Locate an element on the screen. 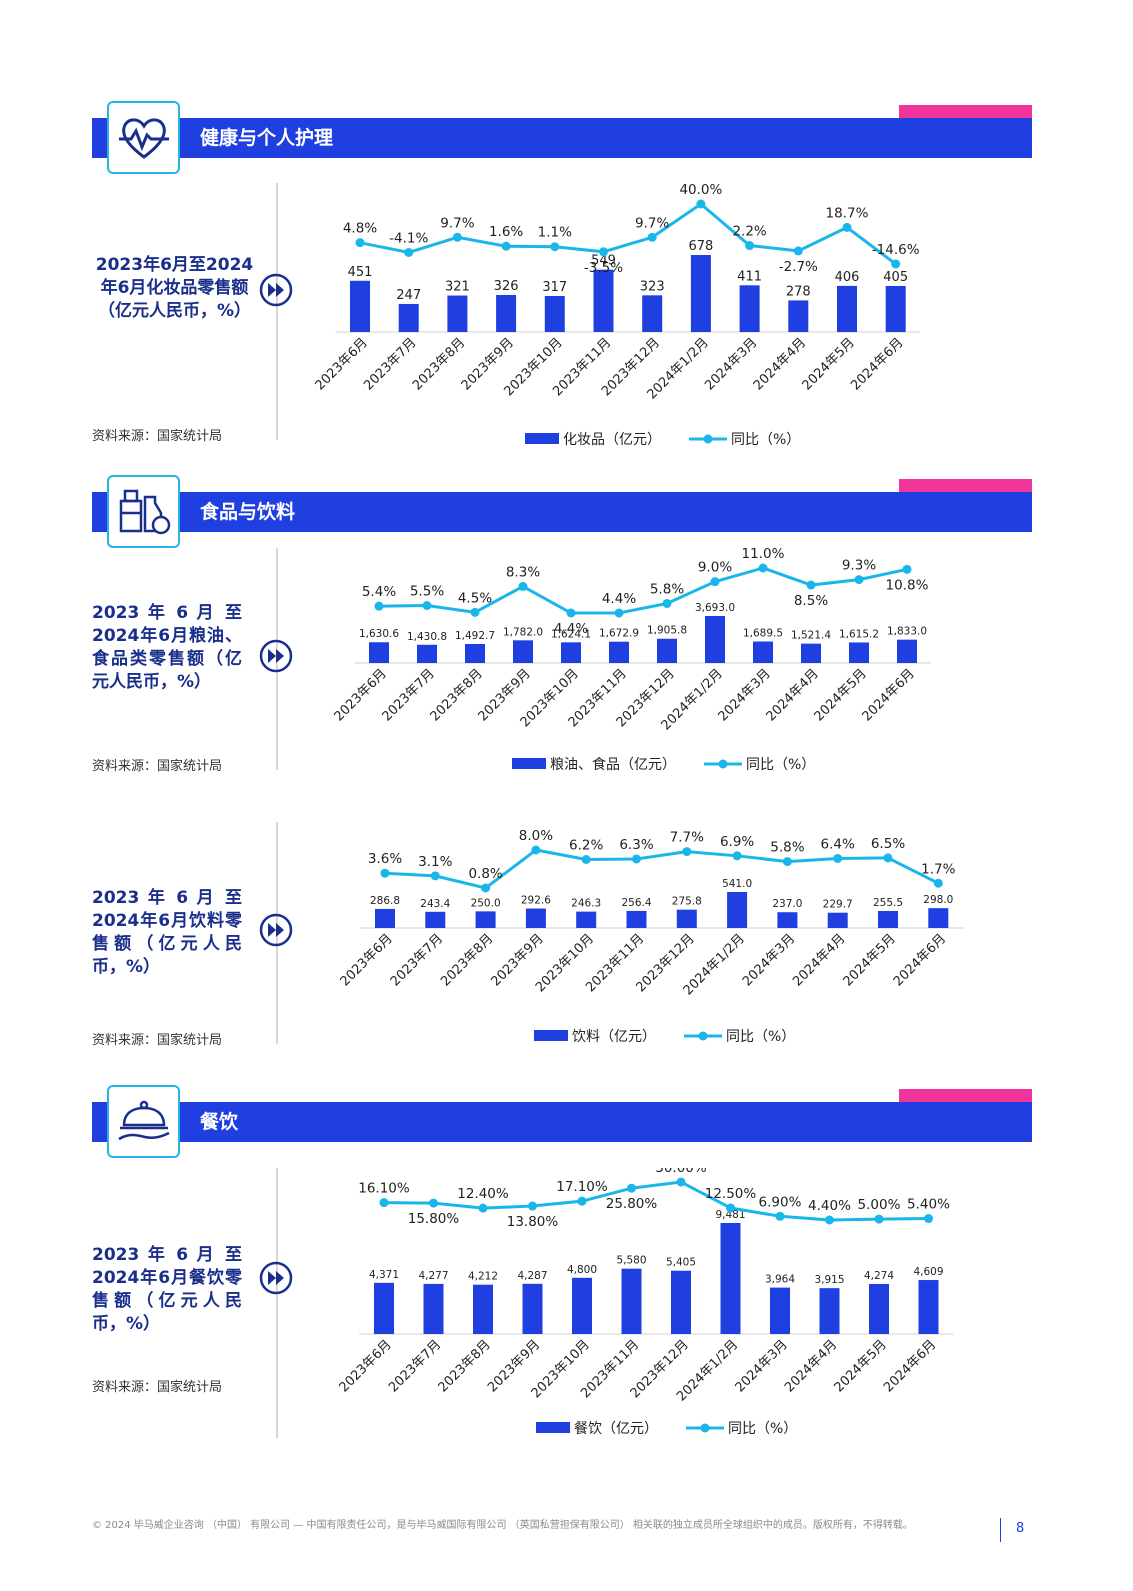 Image resolution: width=1133 pixels, height=1591 pixels. legend-bar-label: 粮油、食品（亿元） is located at coordinates (613, 764).